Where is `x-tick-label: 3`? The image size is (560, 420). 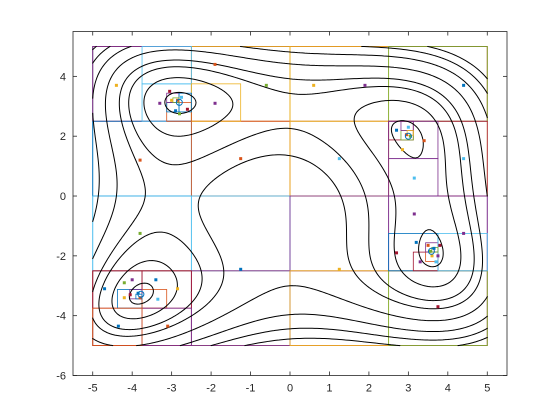
x-tick-label: 3 is located at coordinates (408, 389).